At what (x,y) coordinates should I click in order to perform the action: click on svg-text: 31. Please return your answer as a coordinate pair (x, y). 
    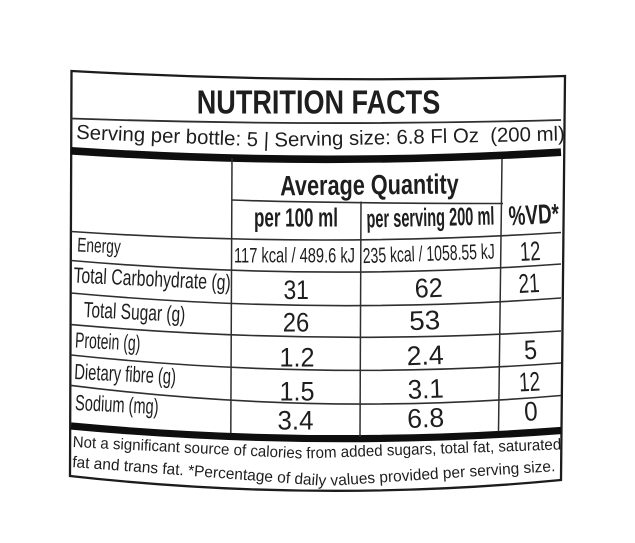
    Looking at the image, I should click on (296, 290).